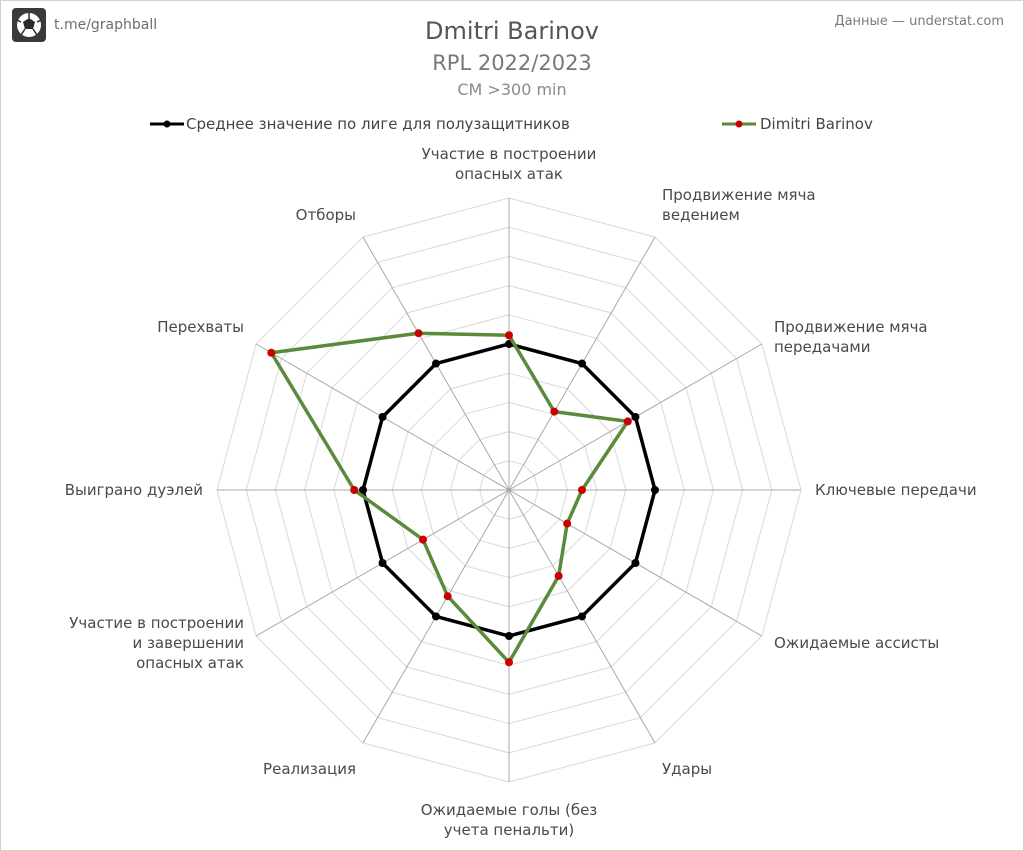 This screenshot has height=851, width=1024. I want to click on axis-label-line: Перехваты, so click(200, 327).